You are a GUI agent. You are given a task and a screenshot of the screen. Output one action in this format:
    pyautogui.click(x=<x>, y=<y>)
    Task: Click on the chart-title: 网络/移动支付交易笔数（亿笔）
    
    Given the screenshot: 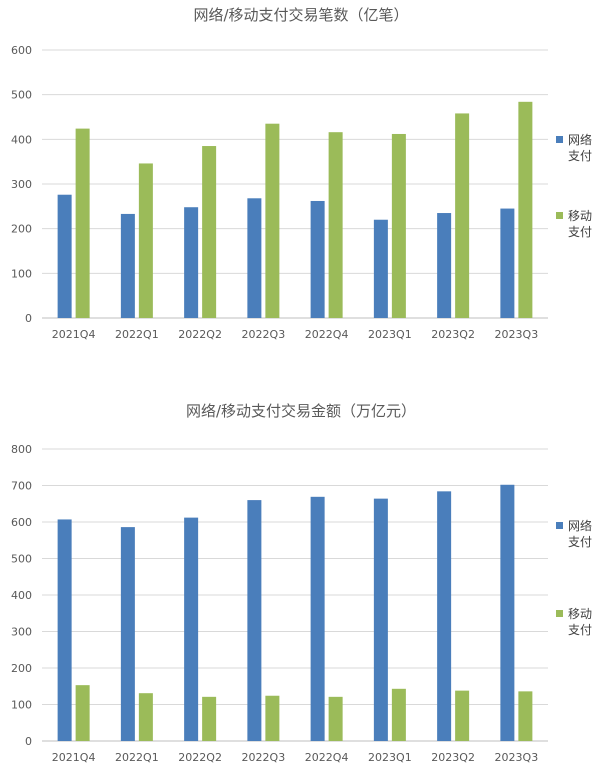 What is the action you would take?
    pyautogui.click(x=301, y=15)
    